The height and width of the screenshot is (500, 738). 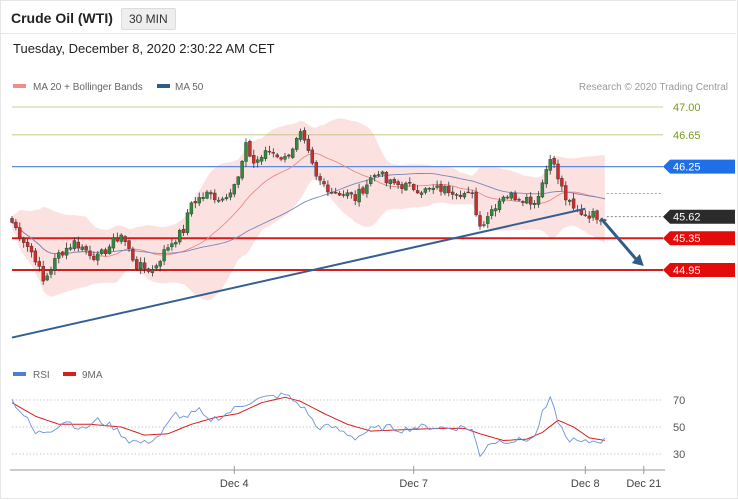 I want to click on level-44-95-tag, so click(x=699, y=270).